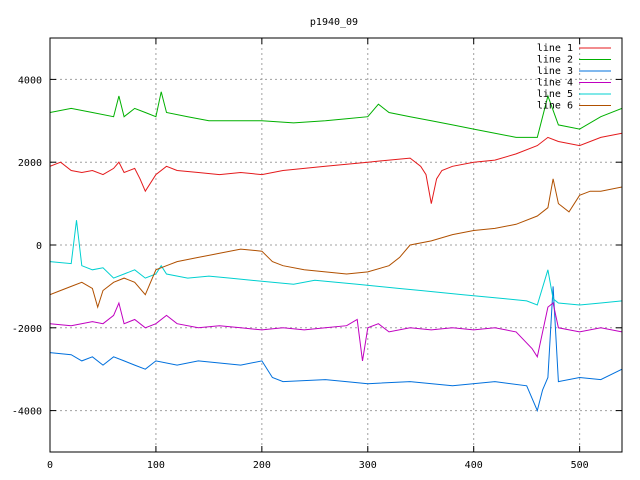 This screenshot has width=640, height=480. I want to click on chart-title: p1940_09, so click(334, 22).